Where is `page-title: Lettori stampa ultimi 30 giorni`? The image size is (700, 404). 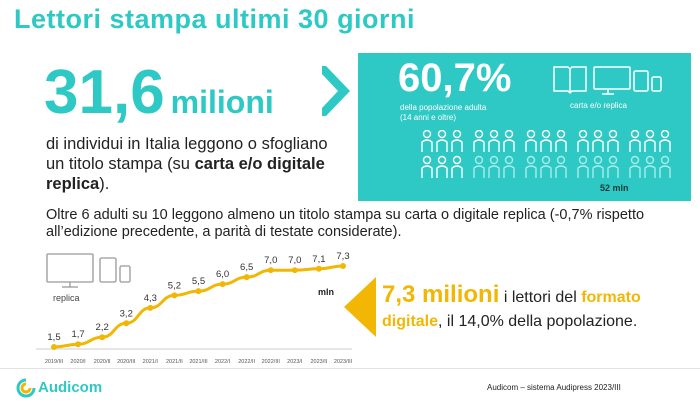
page-title: Lettori stampa ultimi 30 giorni is located at coordinates (215, 19).